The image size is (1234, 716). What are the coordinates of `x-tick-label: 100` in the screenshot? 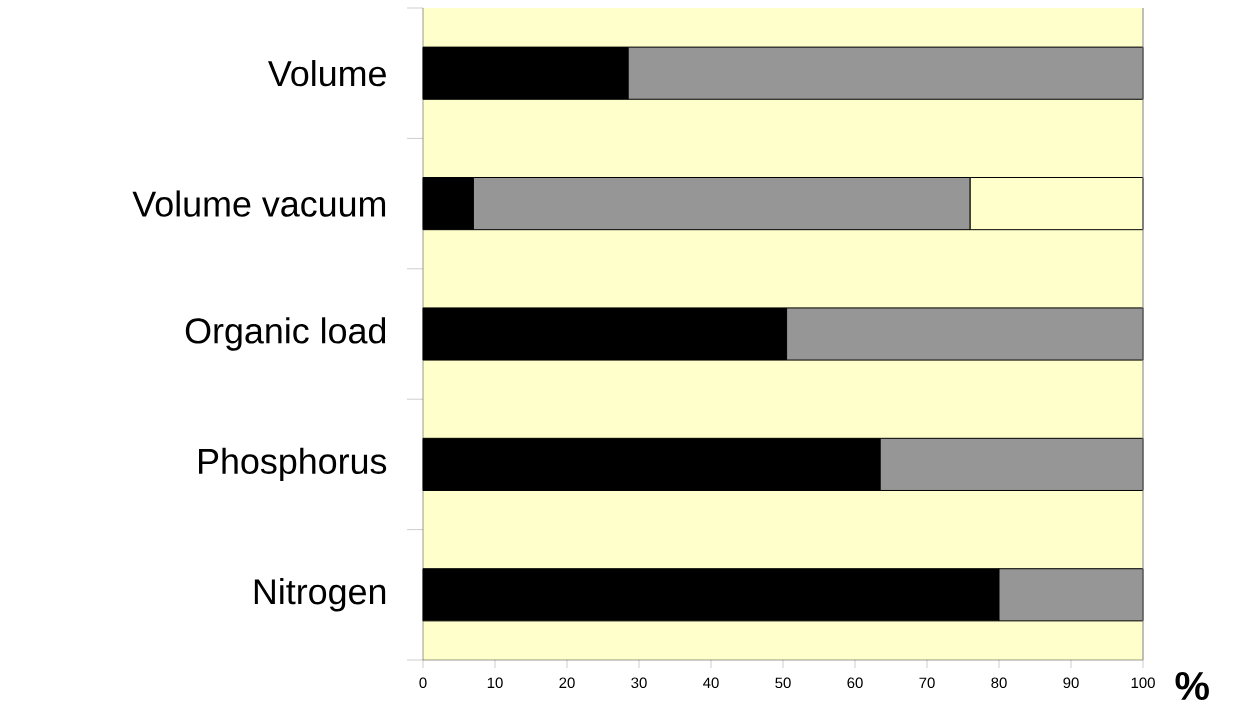 It's located at (1143, 683).